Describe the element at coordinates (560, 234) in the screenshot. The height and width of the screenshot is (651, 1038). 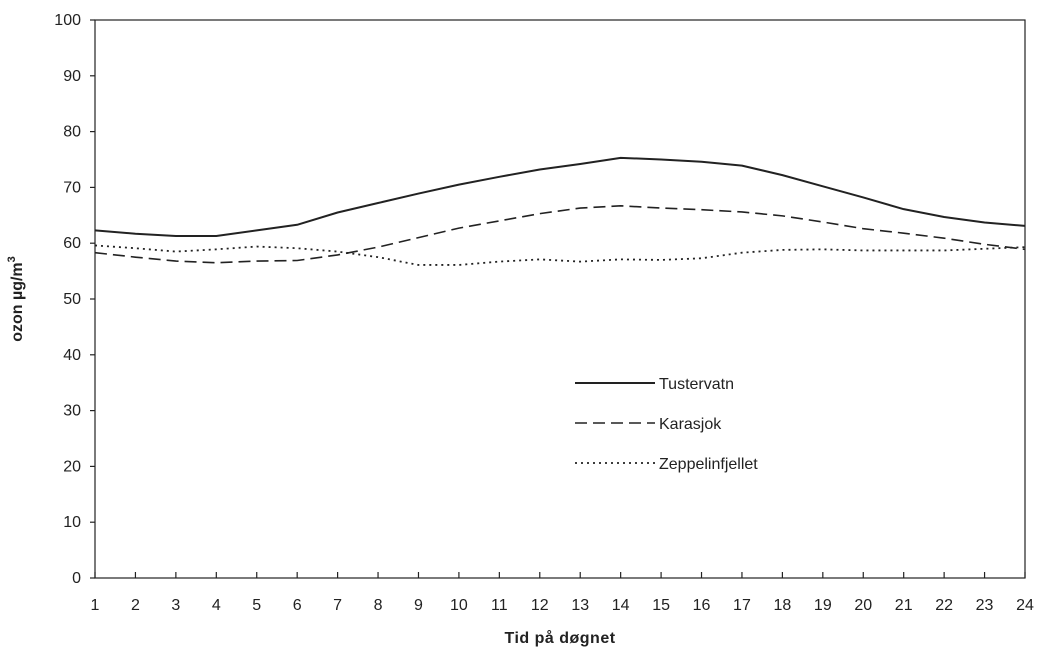
I see `series-line-karasjok` at that location.